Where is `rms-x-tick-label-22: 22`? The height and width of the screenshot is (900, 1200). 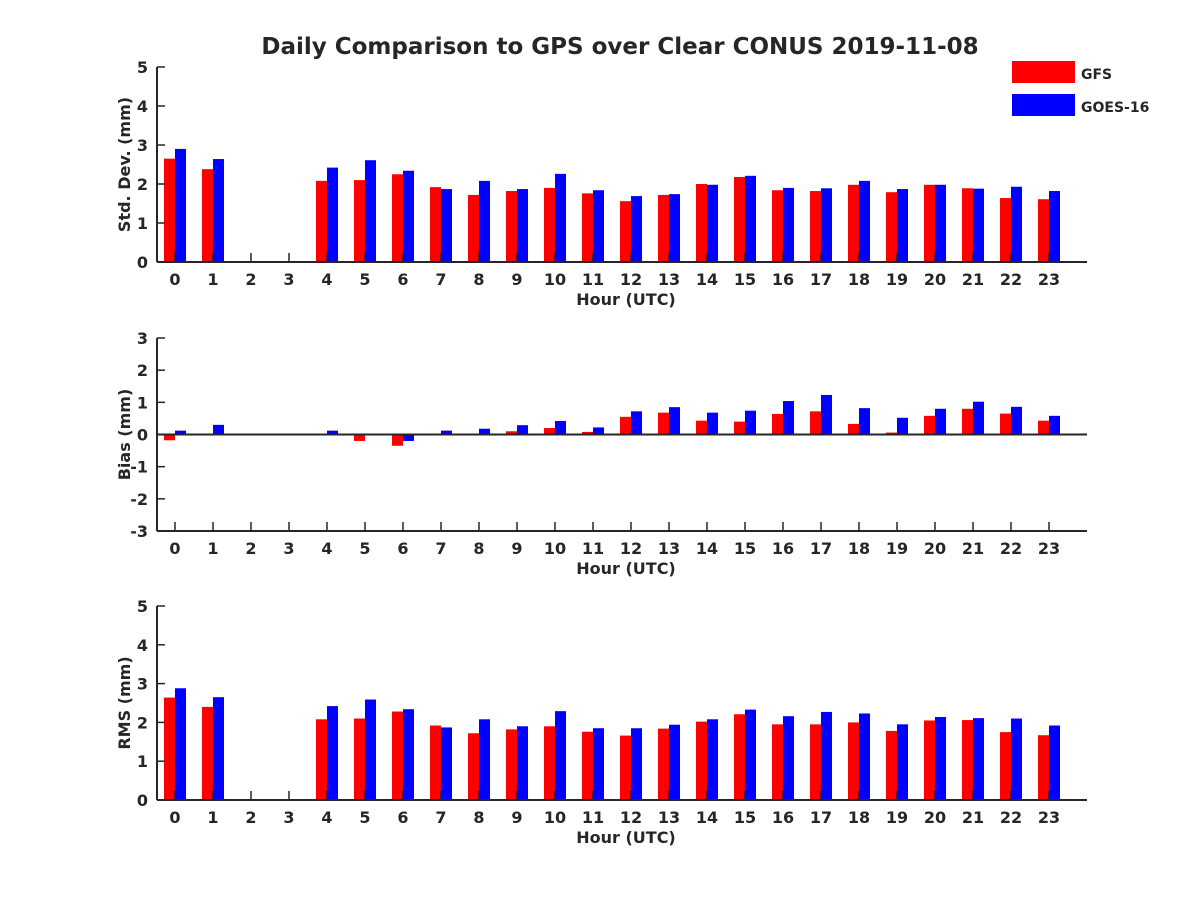
rms-x-tick-label-22: 22 is located at coordinates (1011, 817).